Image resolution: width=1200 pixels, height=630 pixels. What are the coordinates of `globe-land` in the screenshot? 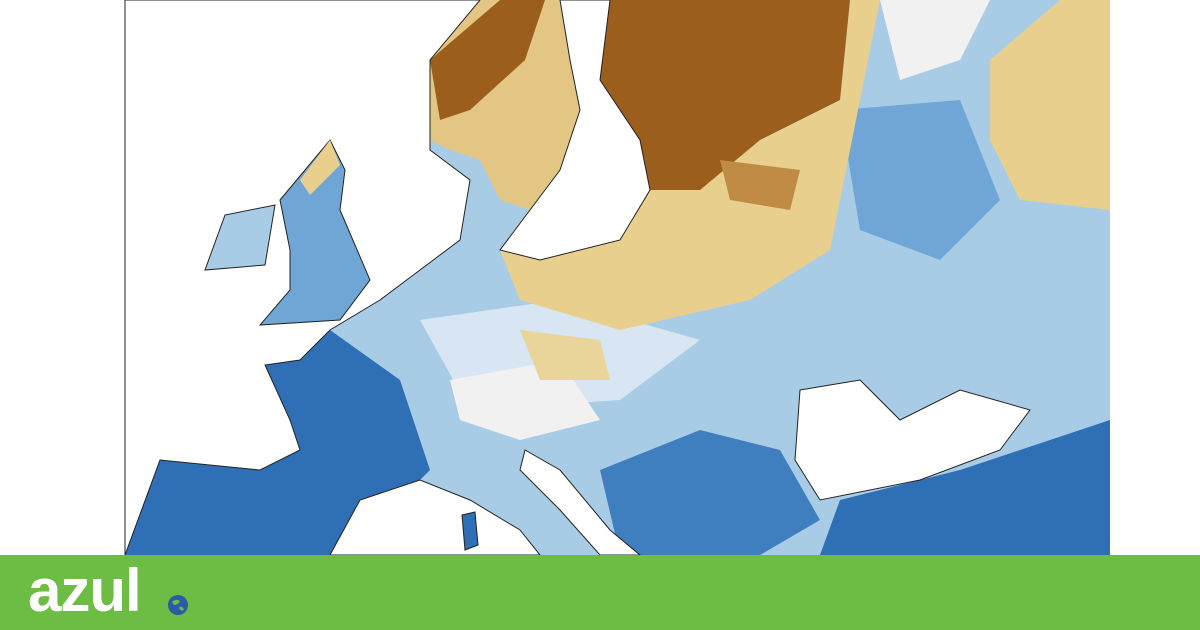 It's located at (178, 605).